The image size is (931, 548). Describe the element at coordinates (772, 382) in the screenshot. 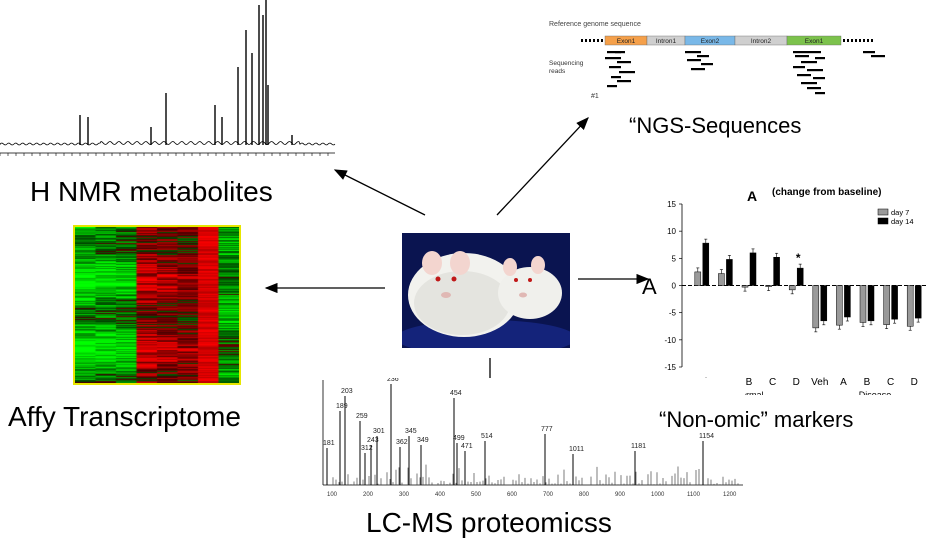

I see `x-tick-label: C` at that location.